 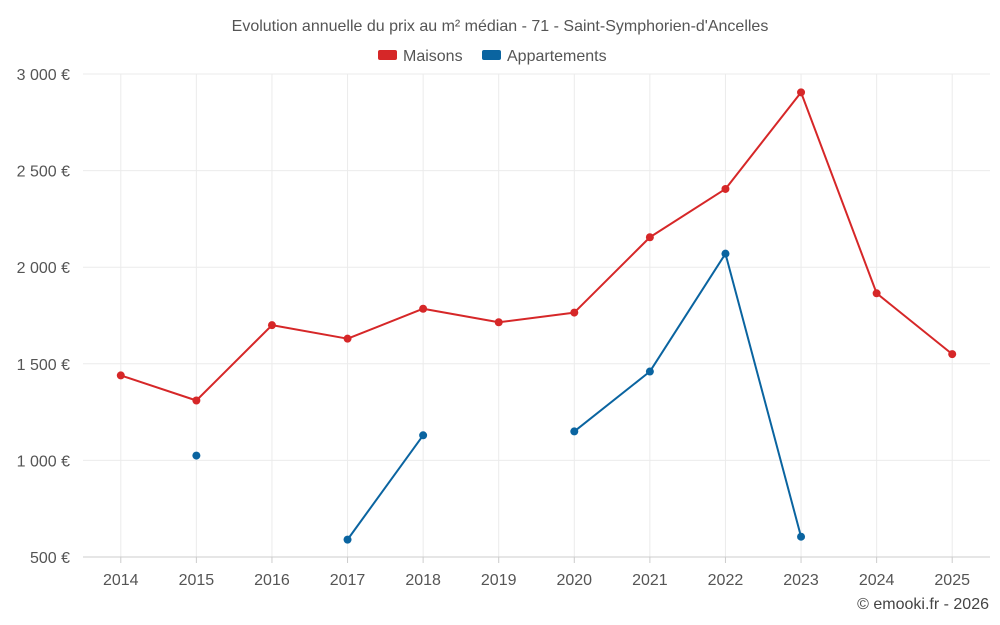 What do you see at coordinates (499, 580) in the screenshot?
I see `x-tick-label: 2019` at bounding box center [499, 580].